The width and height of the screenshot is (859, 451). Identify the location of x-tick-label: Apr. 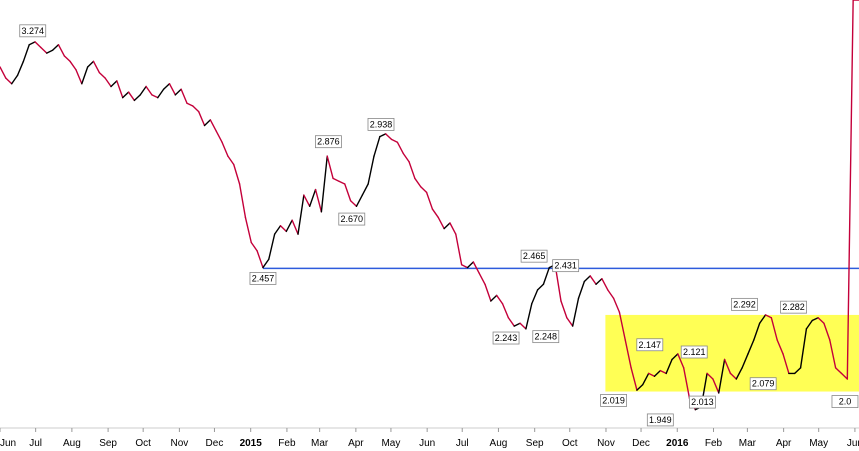
(356, 443).